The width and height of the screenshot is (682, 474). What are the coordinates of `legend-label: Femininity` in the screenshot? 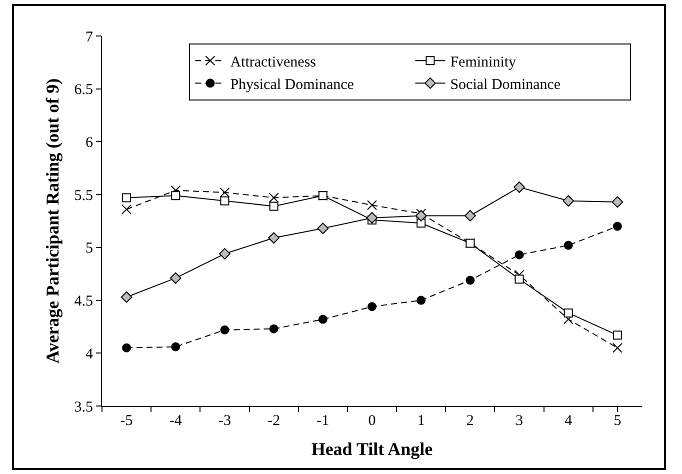 It's located at (483, 62).